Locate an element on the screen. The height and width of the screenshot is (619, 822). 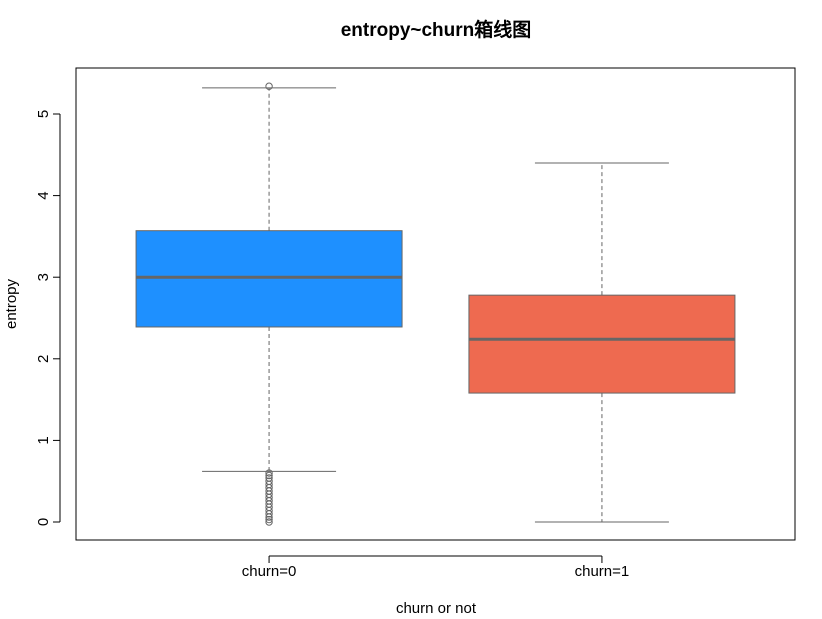
y-axis-label: entropy is located at coordinates (11, 303).